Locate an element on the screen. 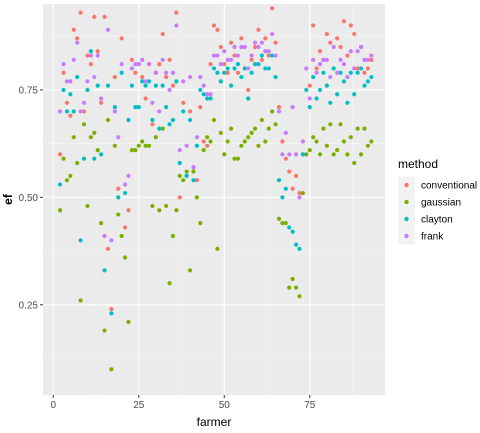 The width and height of the screenshot is (480, 433). legend-key-gaussian is located at coordinates (406, 202).